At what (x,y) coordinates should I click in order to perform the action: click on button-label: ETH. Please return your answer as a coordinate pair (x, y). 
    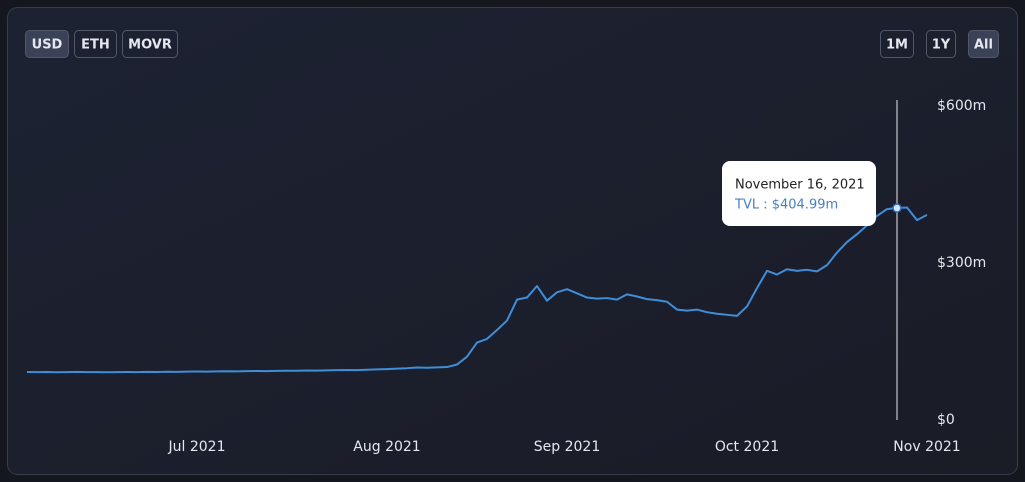
    Looking at the image, I should click on (95, 45).